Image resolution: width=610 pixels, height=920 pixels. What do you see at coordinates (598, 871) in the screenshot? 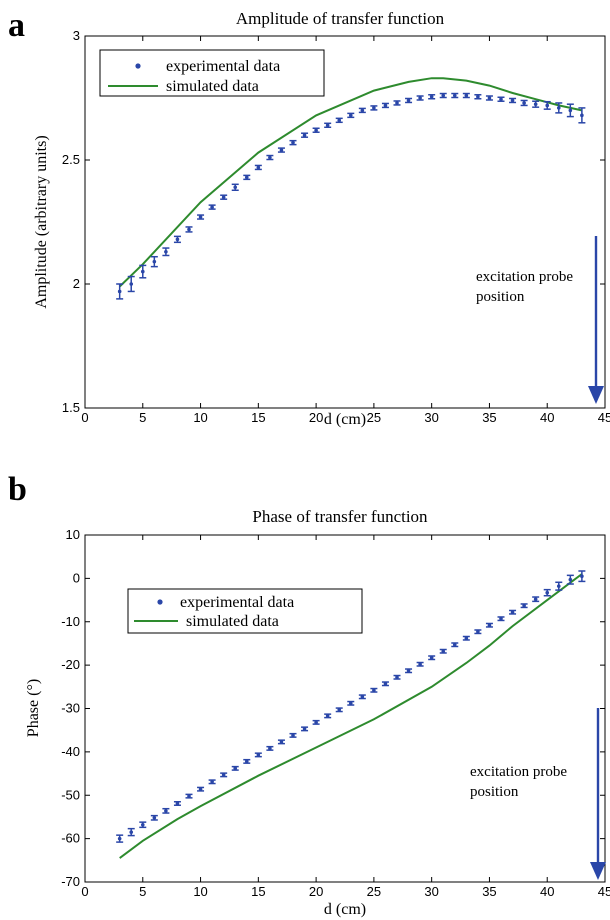
I see `annotation-arrow-head` at bounding box center [598, 871].